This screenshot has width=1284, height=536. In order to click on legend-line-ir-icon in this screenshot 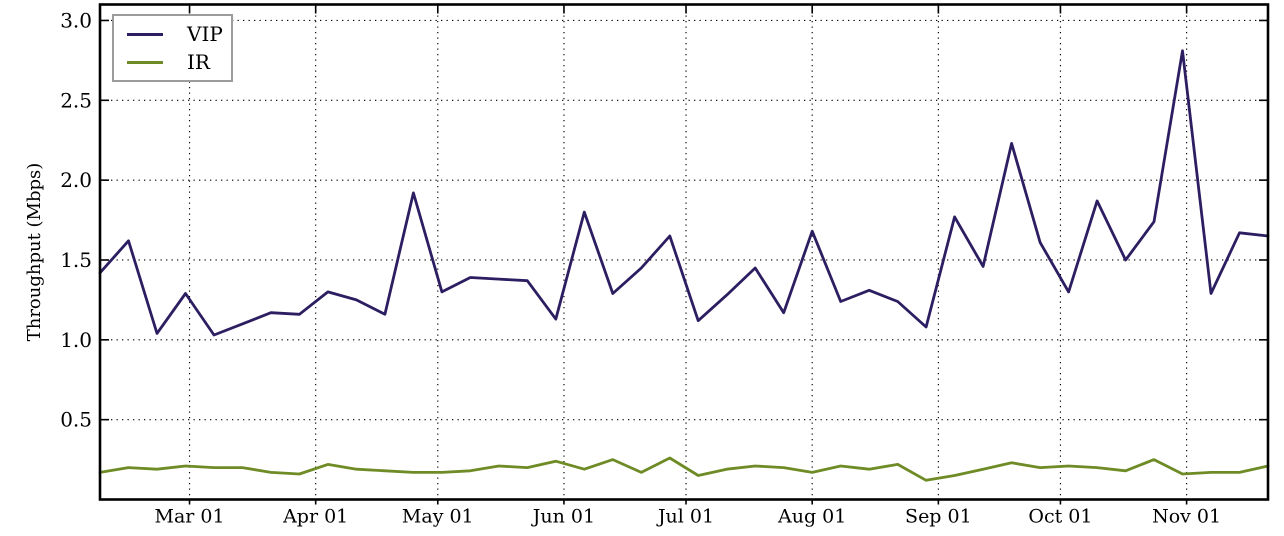, I will do `click(145, 62)`.